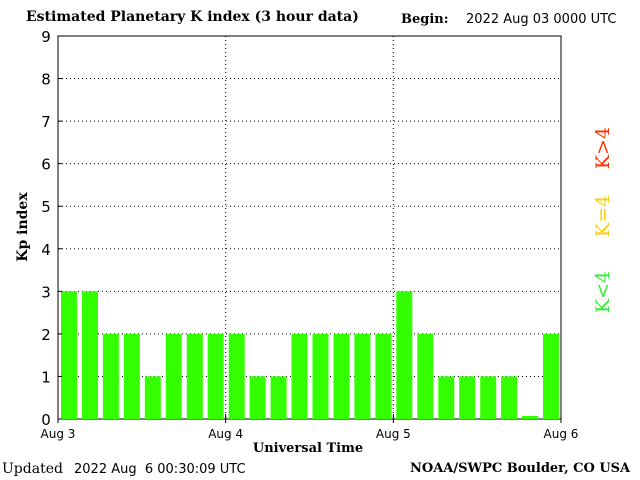  I want to click on begin-value: 2022 Aug 03 0000 UTC, so click(541, 19).